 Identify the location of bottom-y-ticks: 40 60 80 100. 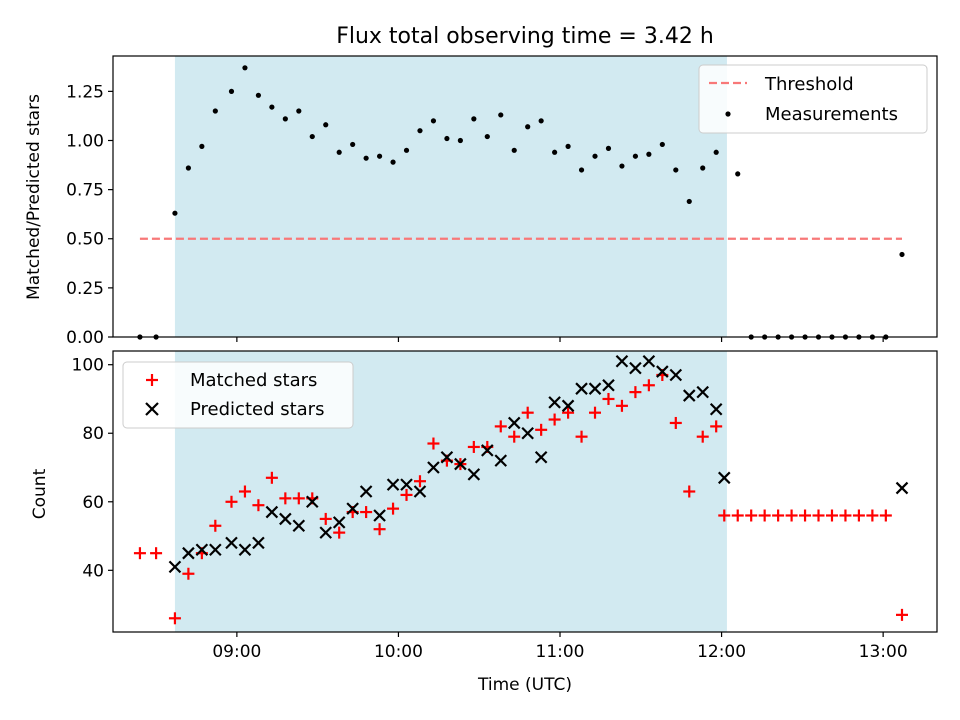
(92, 468).